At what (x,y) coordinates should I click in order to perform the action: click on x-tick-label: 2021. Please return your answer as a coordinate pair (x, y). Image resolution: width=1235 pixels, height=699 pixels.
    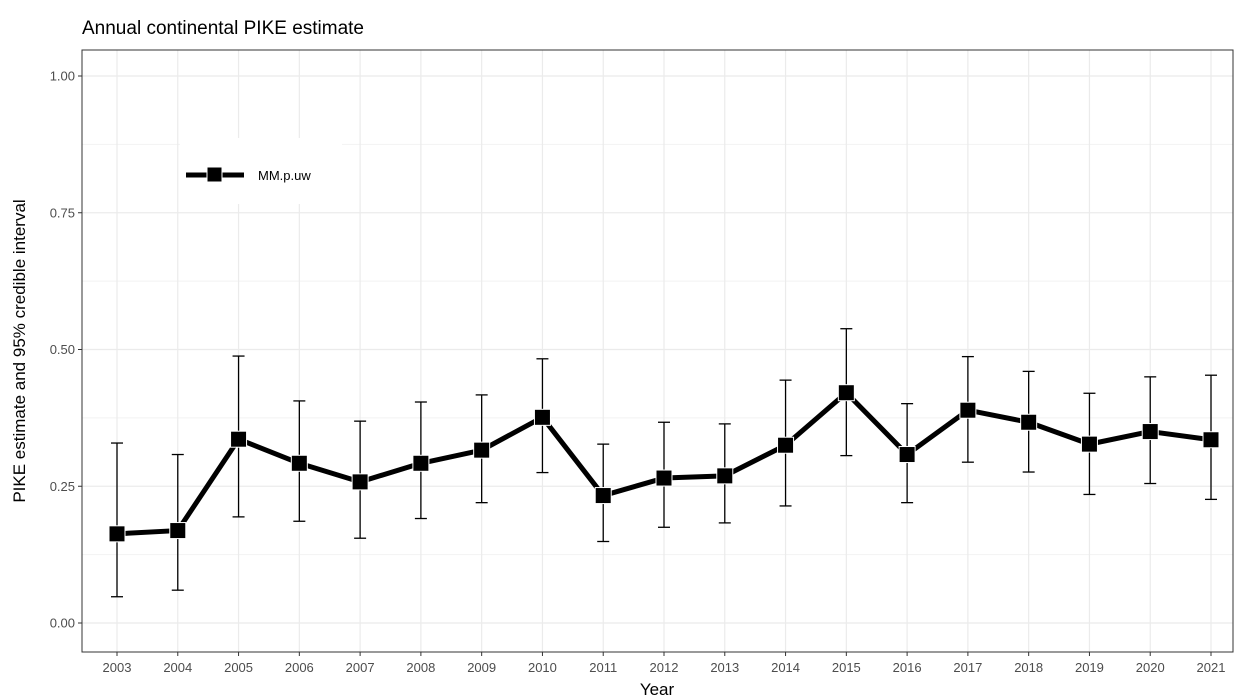
    Looking at the image, I should click on (1211, 667).